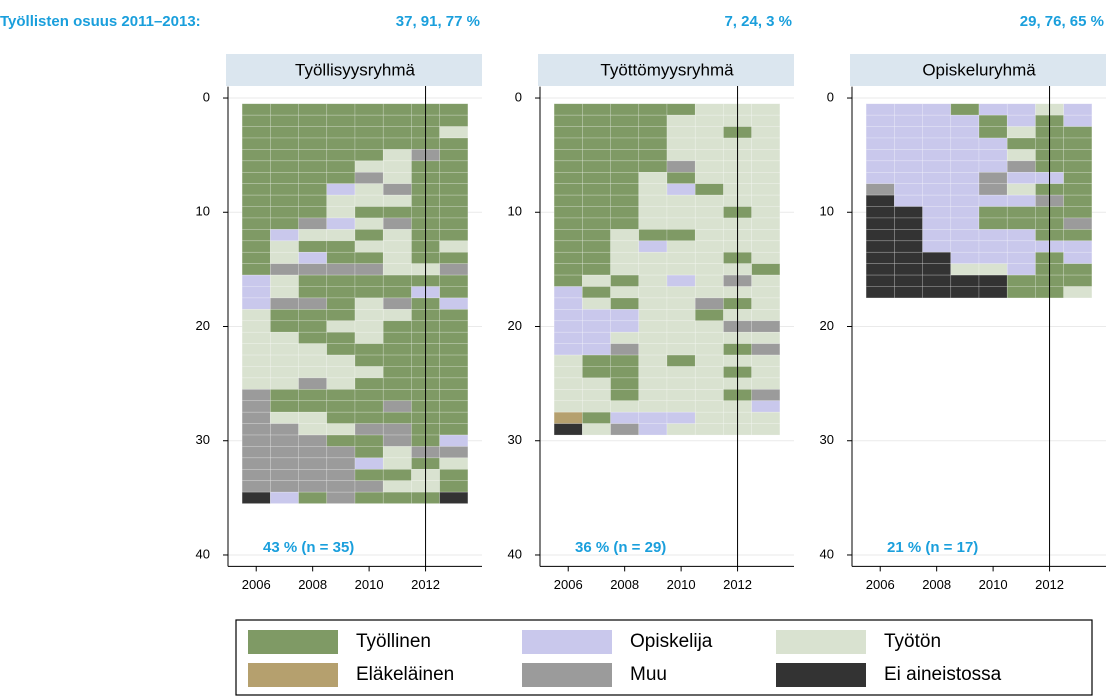  Describe the element at coordinates (203, 553) in the screenshot. I see `y-tick-label: 40` at that location.